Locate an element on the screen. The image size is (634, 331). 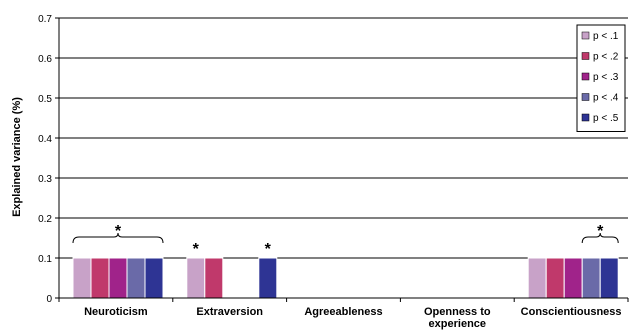
legend: p < .1 p < .2 p < .3 p < .4 p < .5 is located at coordinates (601, 78).